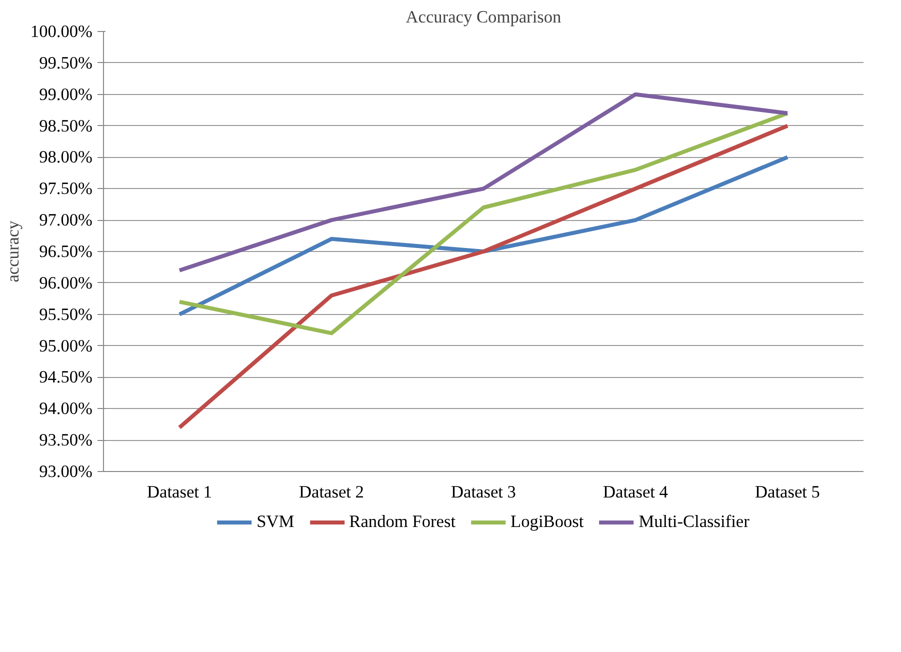  What do you see at coordinates (66, 126) in the screenshot?
I see `y-tick-label: 98.50%` at bounding box center [66, 126].